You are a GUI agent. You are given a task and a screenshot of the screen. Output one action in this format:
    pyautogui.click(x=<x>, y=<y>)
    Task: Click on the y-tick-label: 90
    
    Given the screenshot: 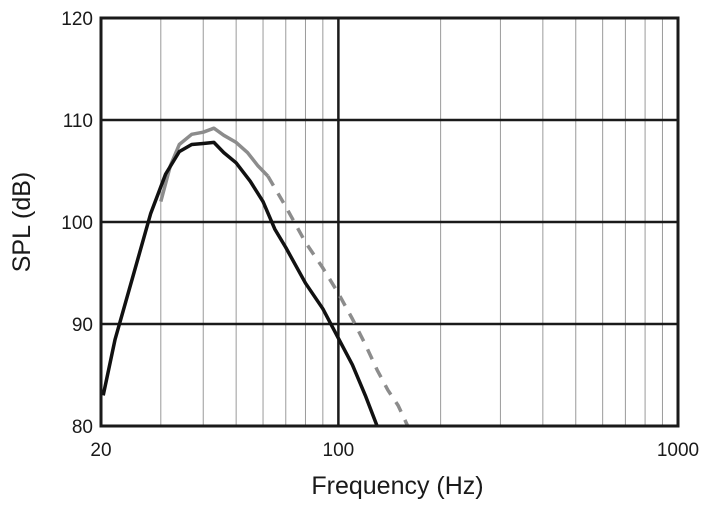 What is the action you would take?
    pyautogui.click(x=82, y=325)
    